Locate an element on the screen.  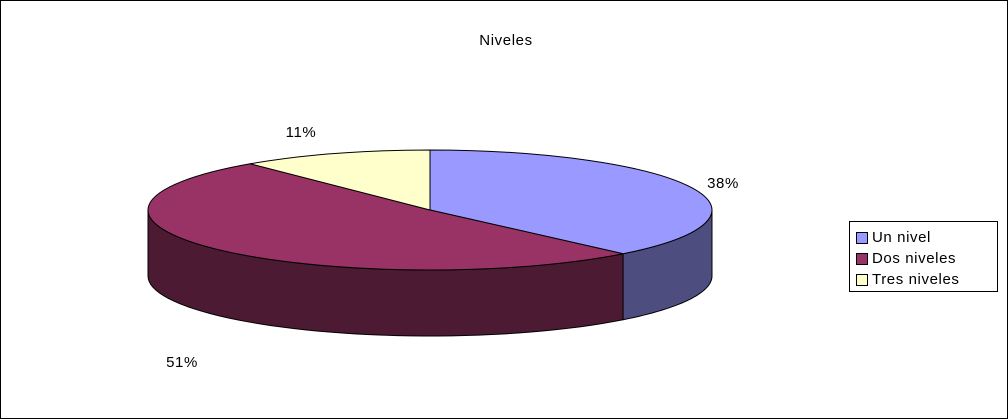
legend-swatch-un-nivel is located at coordinates (862, 237).